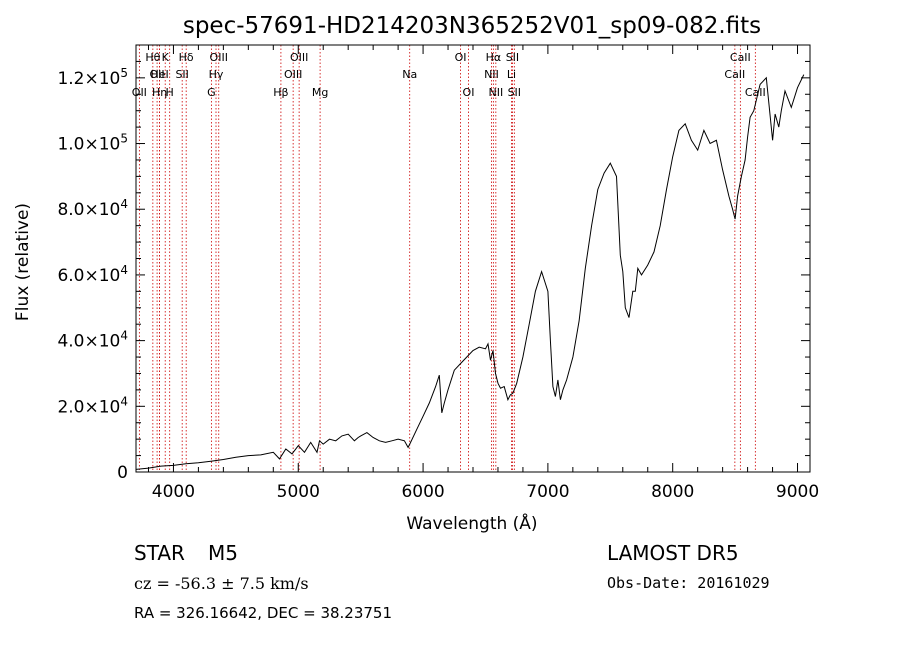 The image size is (900, 649). What do you see at coordinates (23, 262) in the screenshot?
I see `y-axis-label: Flux (relative)` at bounding box center [23, 262].